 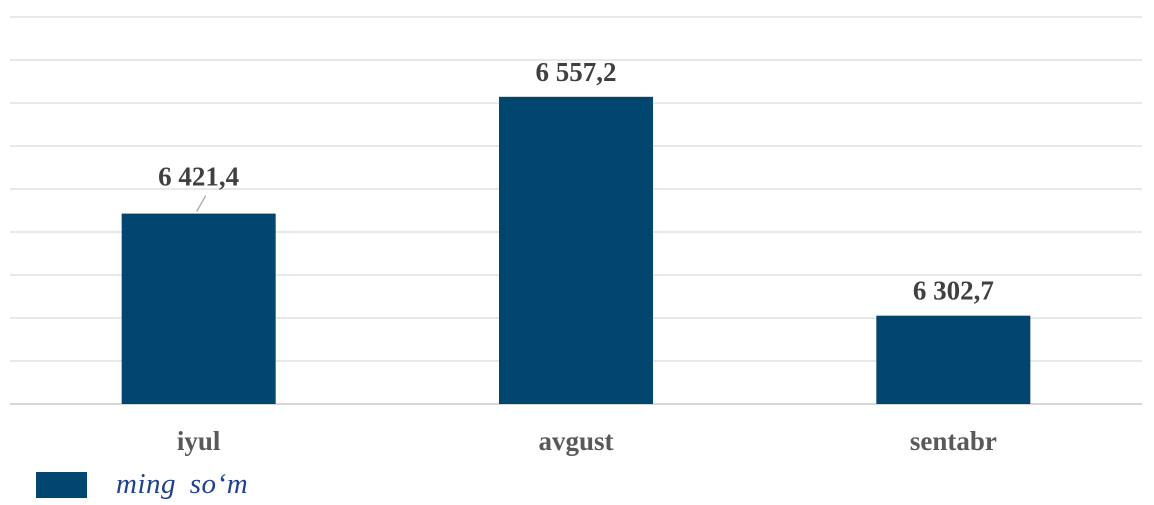 I want to click on legend: ming so‘m, so click(x=142, y=484).